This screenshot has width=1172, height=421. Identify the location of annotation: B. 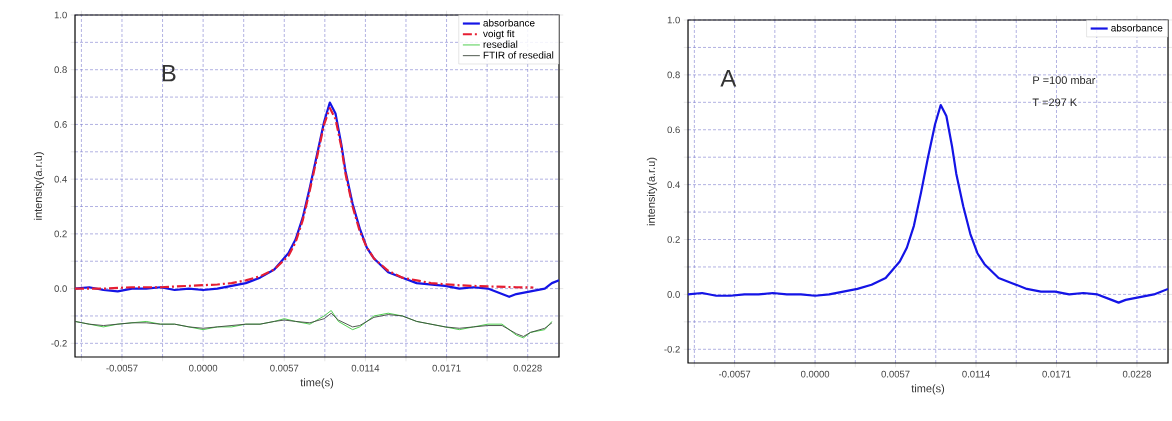
(169, 73).